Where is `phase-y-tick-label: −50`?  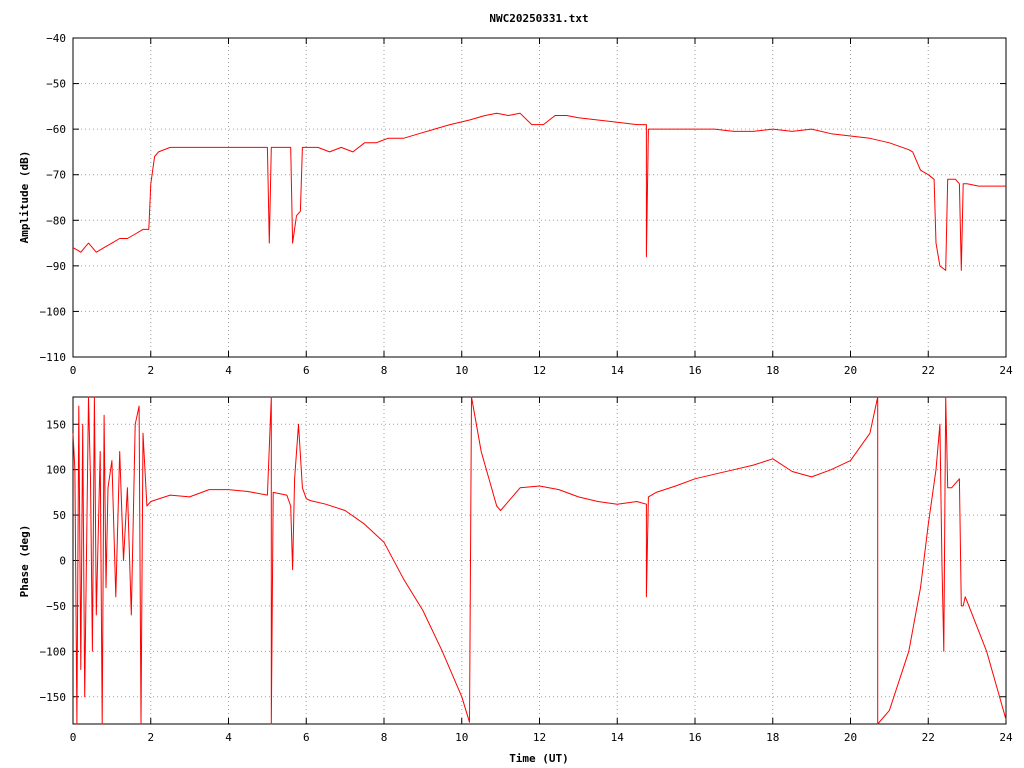 phase-y-tick-label: −50 is located at coordinates (56, 606).